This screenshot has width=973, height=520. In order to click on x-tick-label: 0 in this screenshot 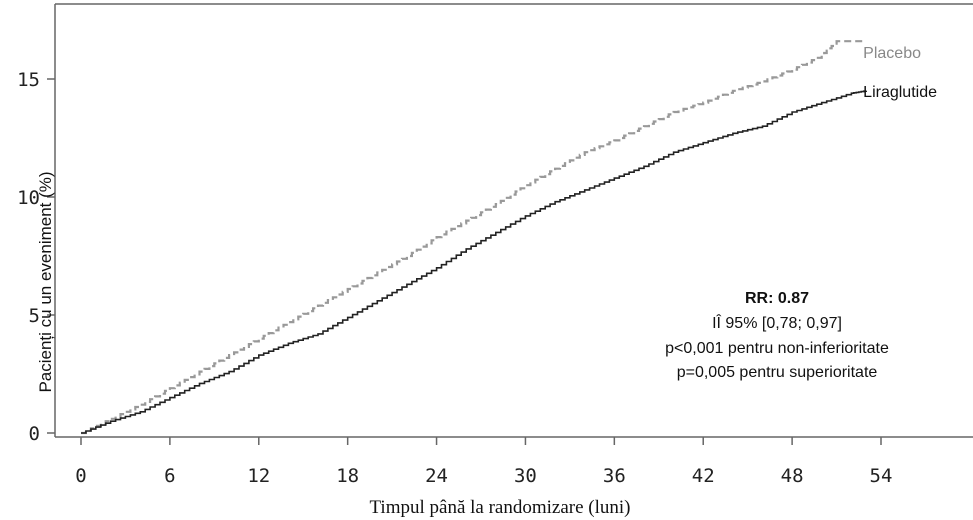, I will do `click(80, 476)`.